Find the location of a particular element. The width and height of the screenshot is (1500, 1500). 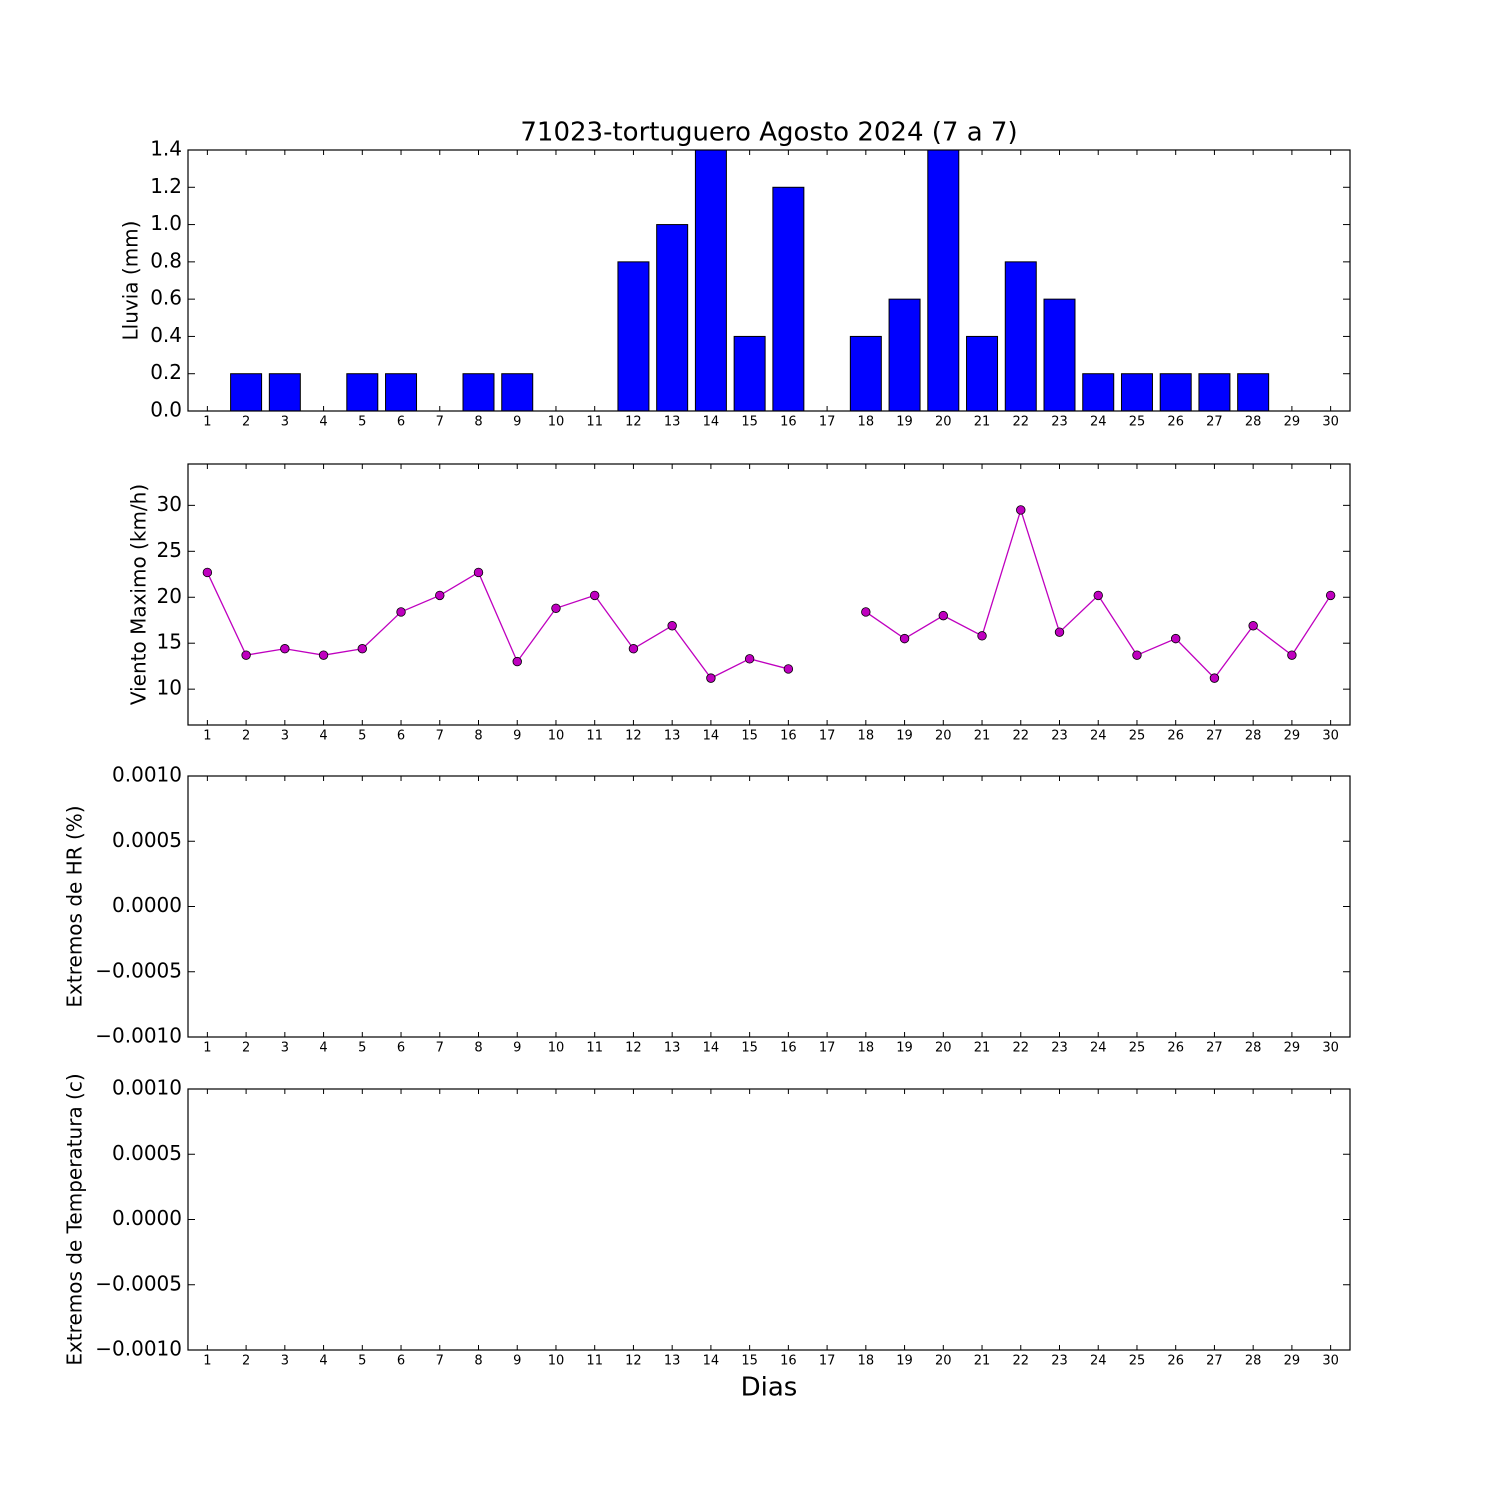

chart-title: 71023-tortuguero Agosto 2024 (7 a 7) is located at coordinates (768, 133).